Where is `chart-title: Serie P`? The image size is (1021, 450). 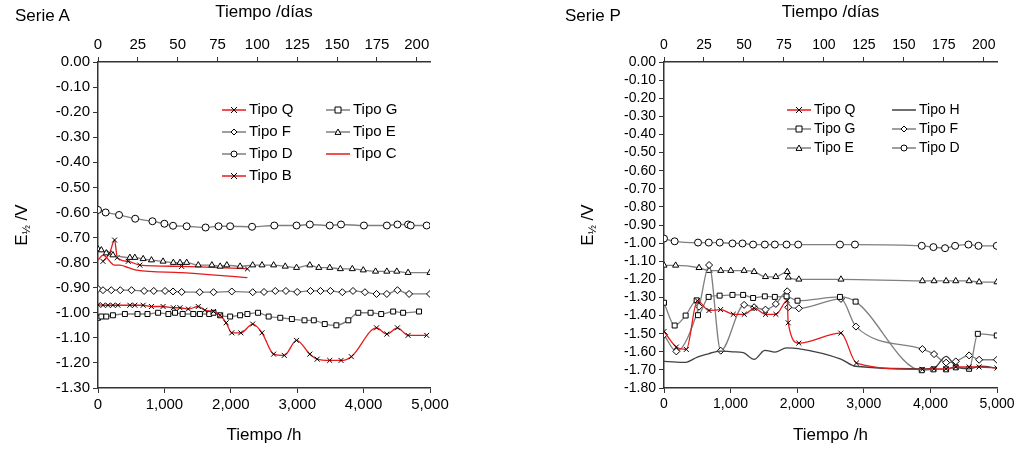 chart-title: Serie P is located at coordinates (593, 15).